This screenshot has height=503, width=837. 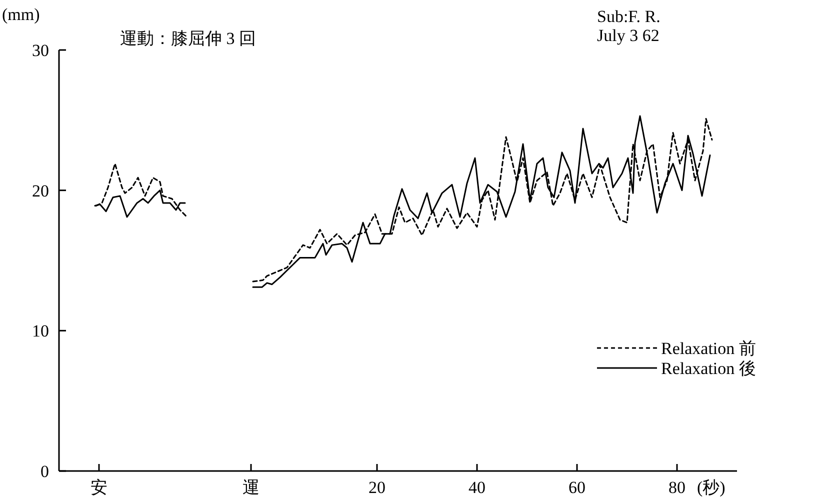 What do you see at coordinates (40, 190) in the screenshot?
I see `y-tick-label: 20` at bounding box center [40, 190].